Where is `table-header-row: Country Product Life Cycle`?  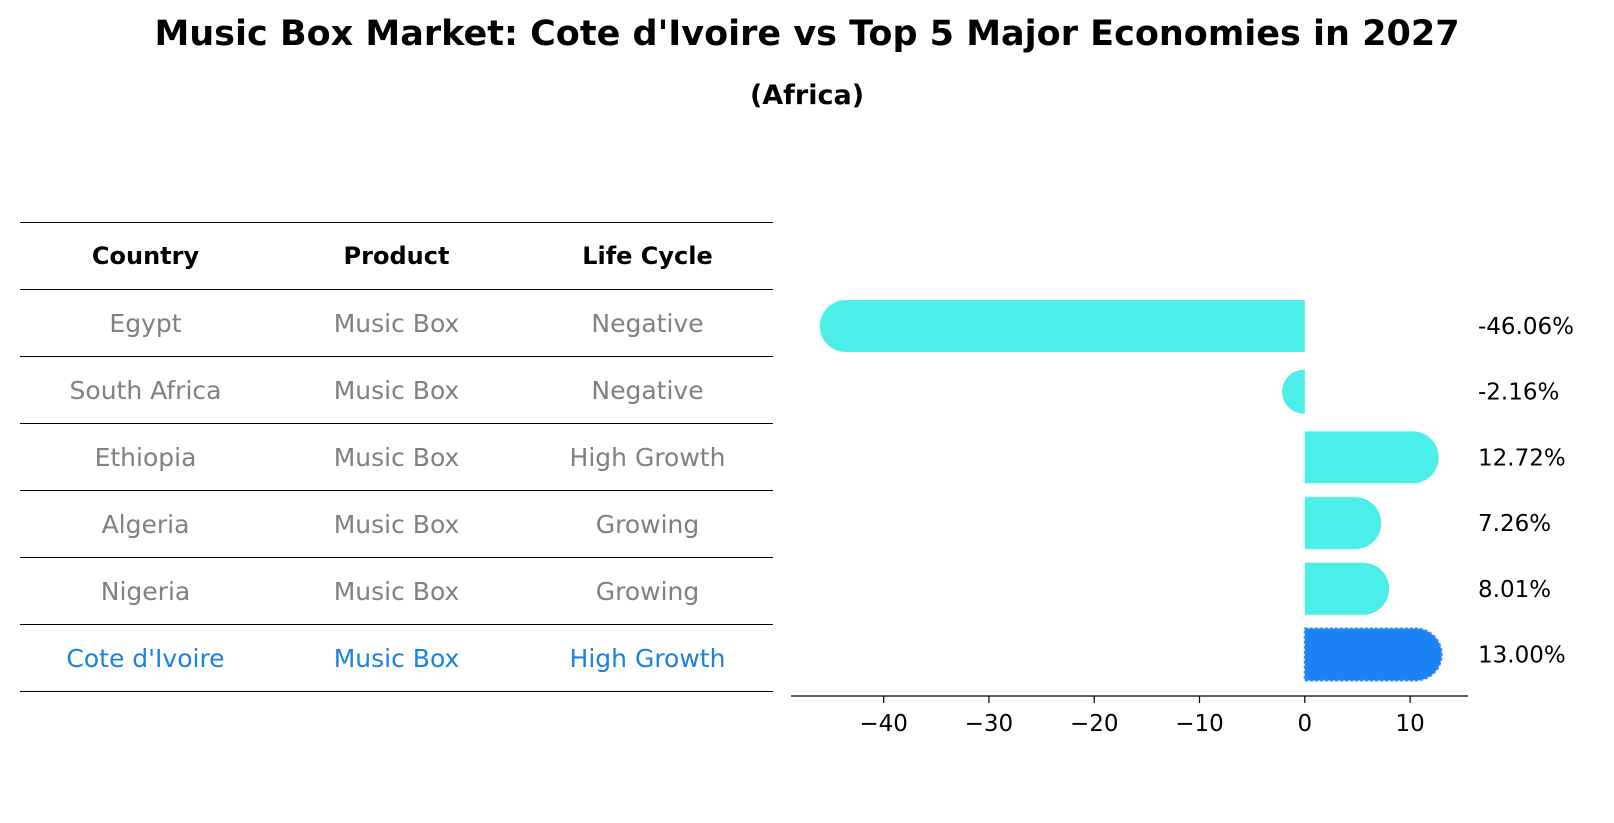
table-header-row: Country Product Life Cycle is located at coordinates (396, 255).